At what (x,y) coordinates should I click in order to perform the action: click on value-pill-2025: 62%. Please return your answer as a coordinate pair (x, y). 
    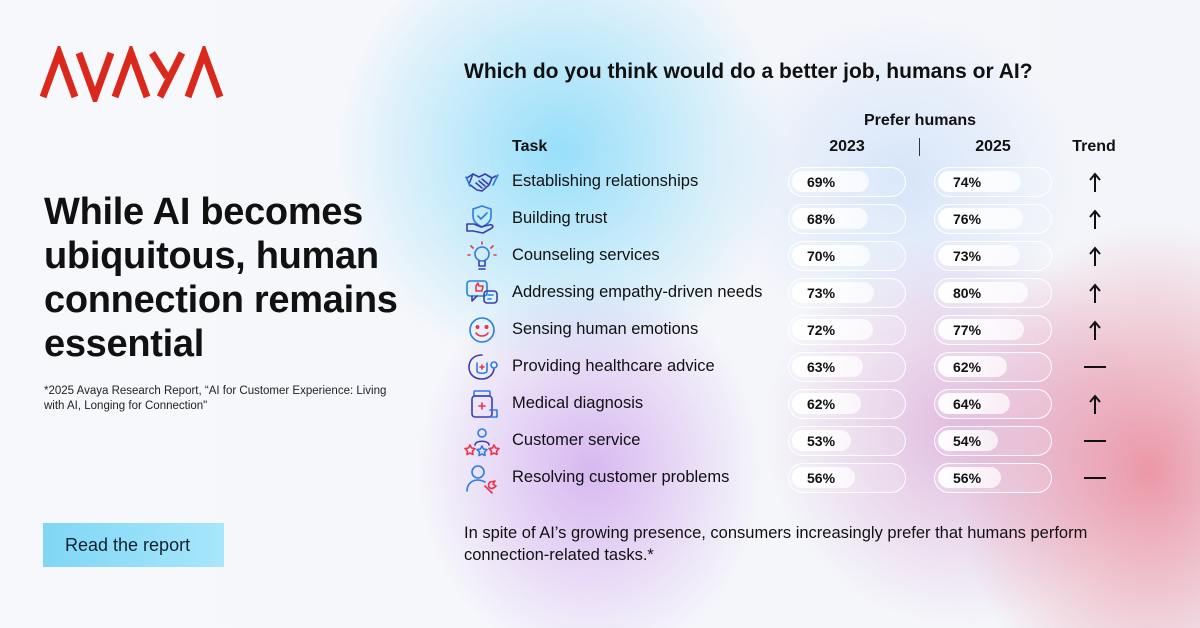
    Looking at the image, I should click on (993, 367).